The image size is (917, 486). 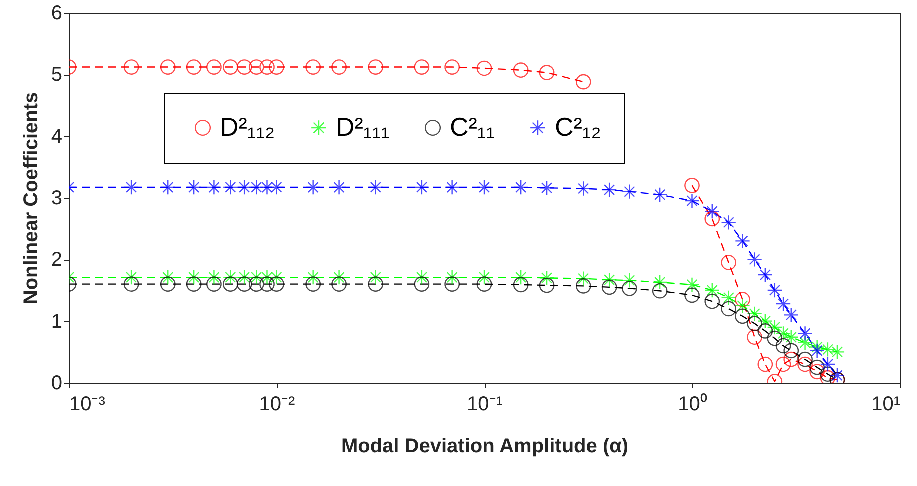 What do you see at coordinates (693, 404) in the screenshot?
I see `x-tick-label: 10⁰` at bounding box center [693, 404].